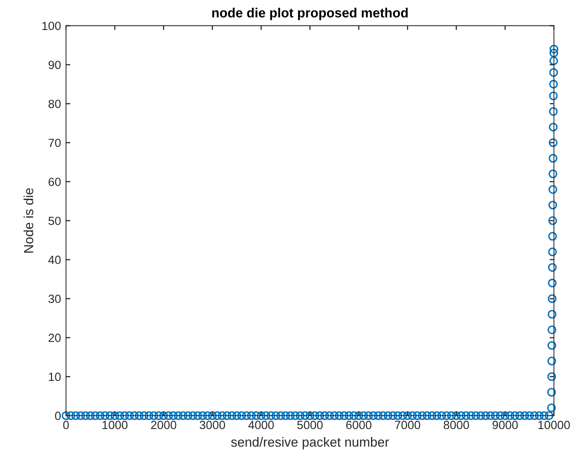 This screenshot has height=467, width=574. I want to click on y-tick-label: 40, so click(54, 260).